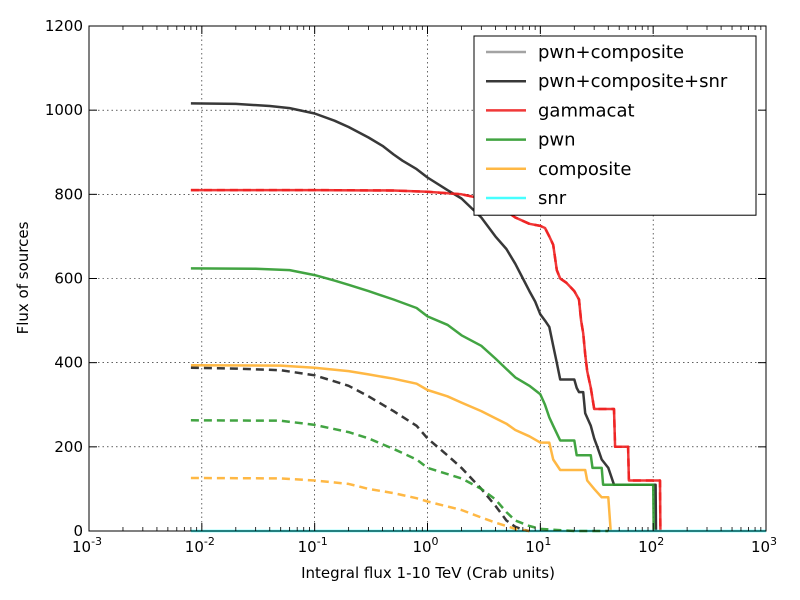 The width and height of the screenshot is (800, 600). I want to click on legend-label-pwn-composite: pwn+composite, so click(611, 52).